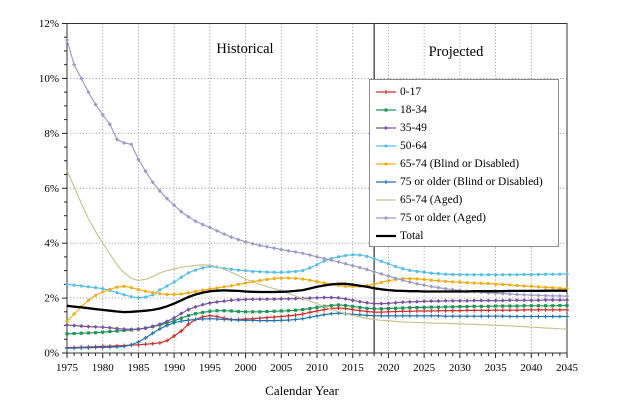  I want to click on svg-text: 2035, so click(496, 368).